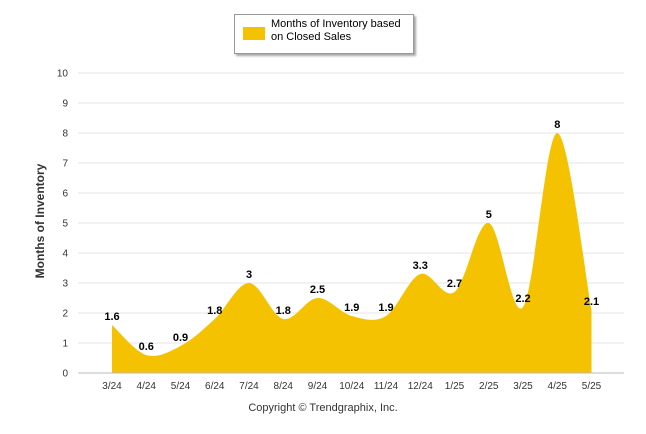 The width and height of the screenshot is (646, 434). Describe the element at coordinates (592, 386) in the screenshot. I see `x-tick-label: 5/25` at that location.